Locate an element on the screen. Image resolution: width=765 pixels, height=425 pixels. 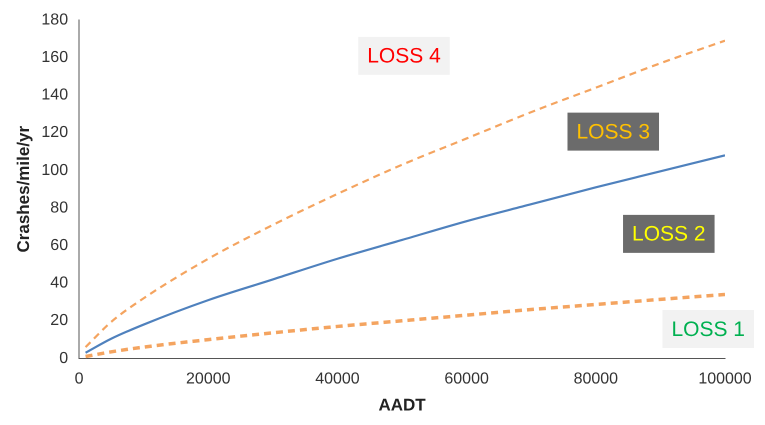
y-tick-label: 0 is located at coordinates (63, 358).